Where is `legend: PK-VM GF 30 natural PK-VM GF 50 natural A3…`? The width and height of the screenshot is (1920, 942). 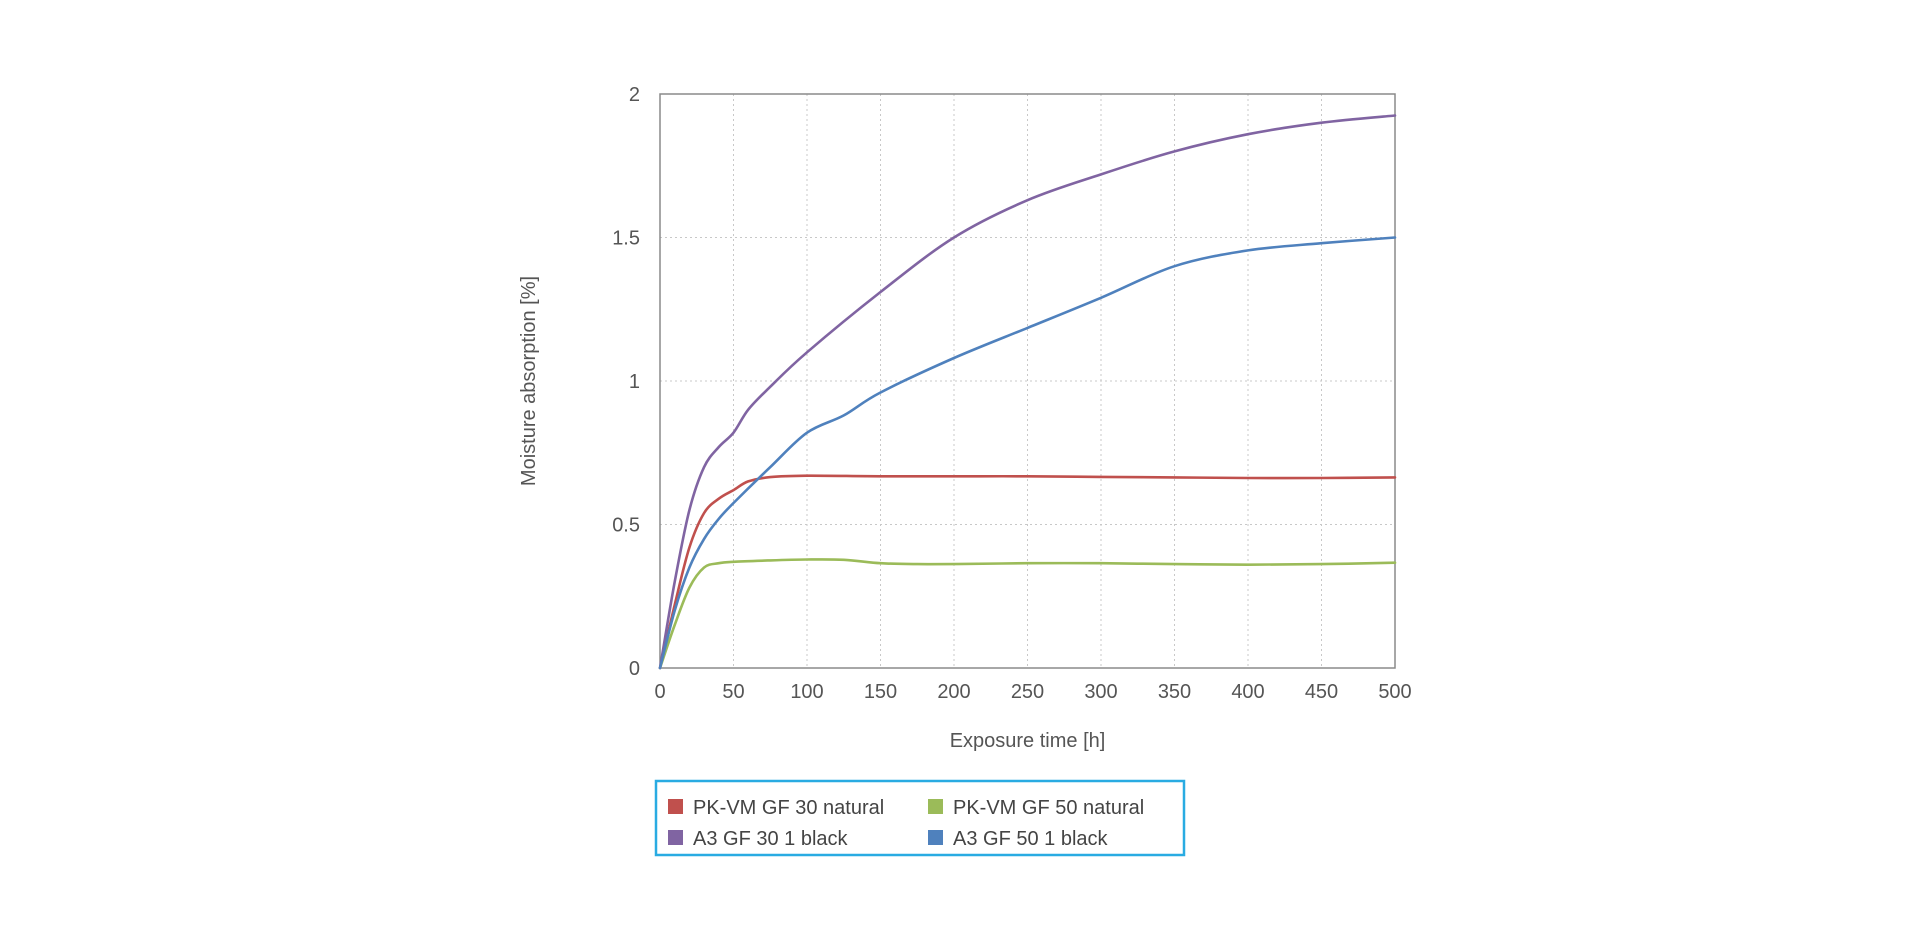 legend: PK-VM GF 30 natural PK-VM GF 50 natural A3… is located at coordinates (920, 818).